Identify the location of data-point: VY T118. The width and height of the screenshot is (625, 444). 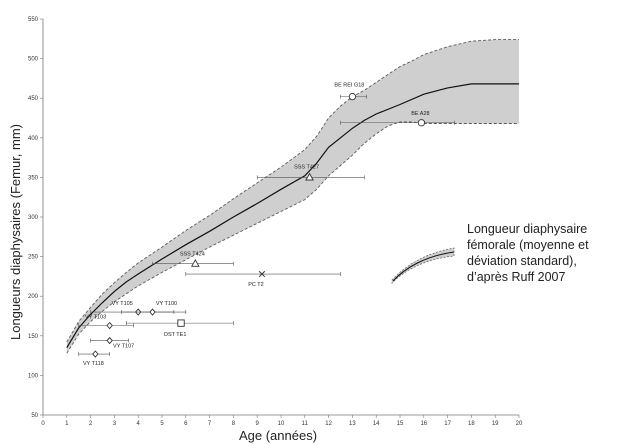
(94, 358).